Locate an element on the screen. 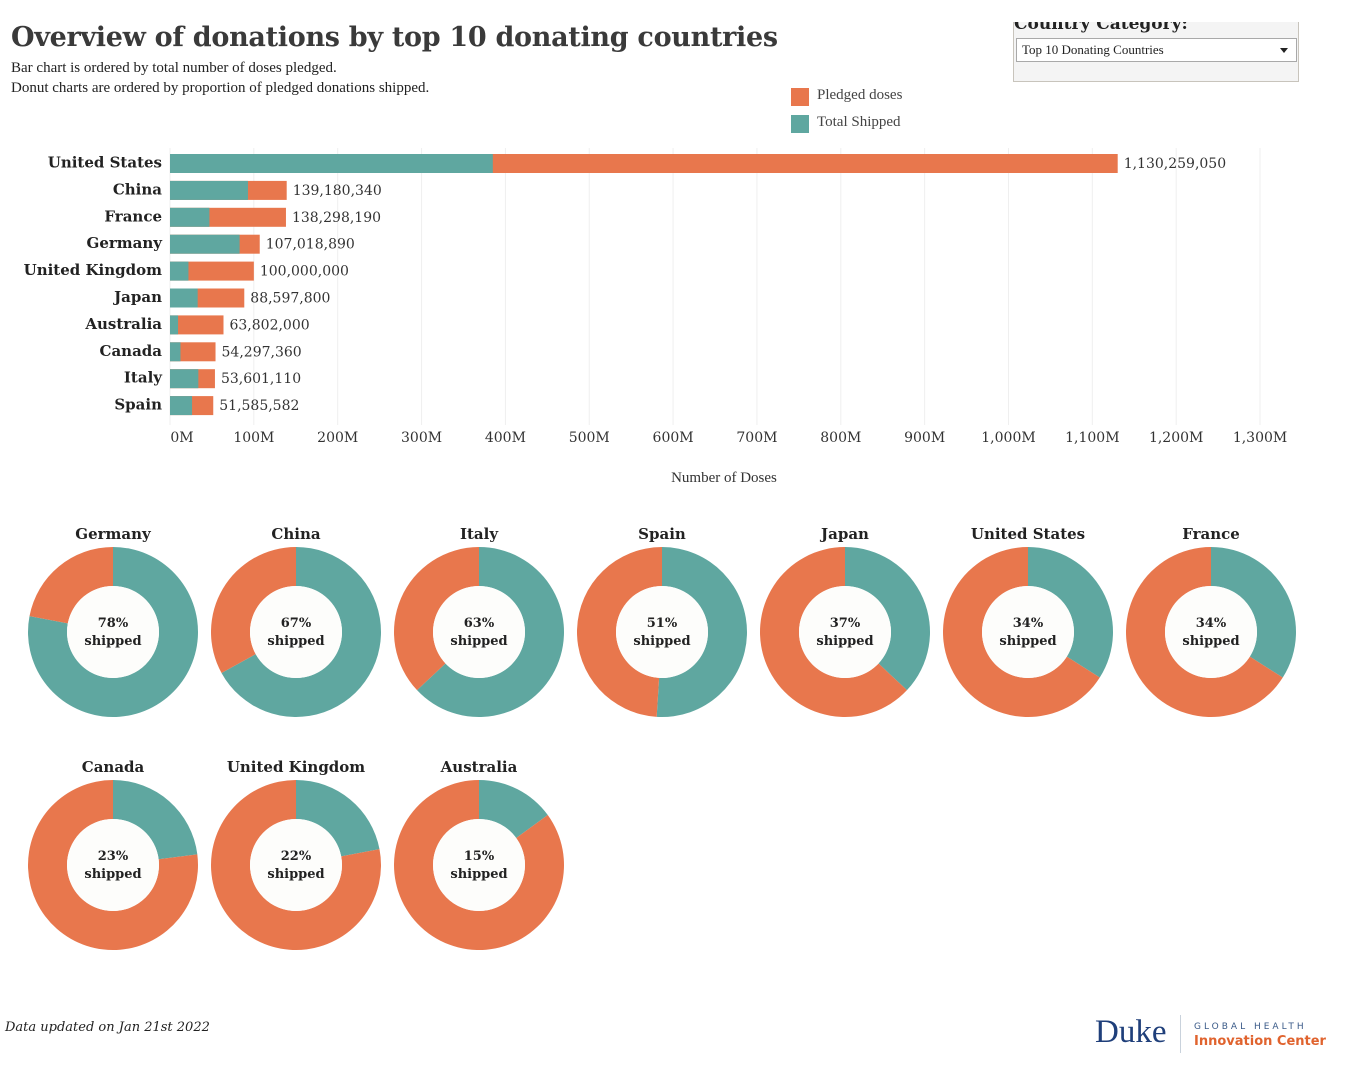 The width and height of the screenshot is (1368, 1066). bar-row: Spain 51,585,582 is located at coordinates (206, 406).